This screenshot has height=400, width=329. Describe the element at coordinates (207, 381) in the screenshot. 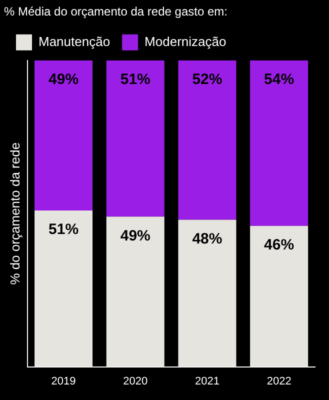

I see `x-tick-label: 2021` at that location.